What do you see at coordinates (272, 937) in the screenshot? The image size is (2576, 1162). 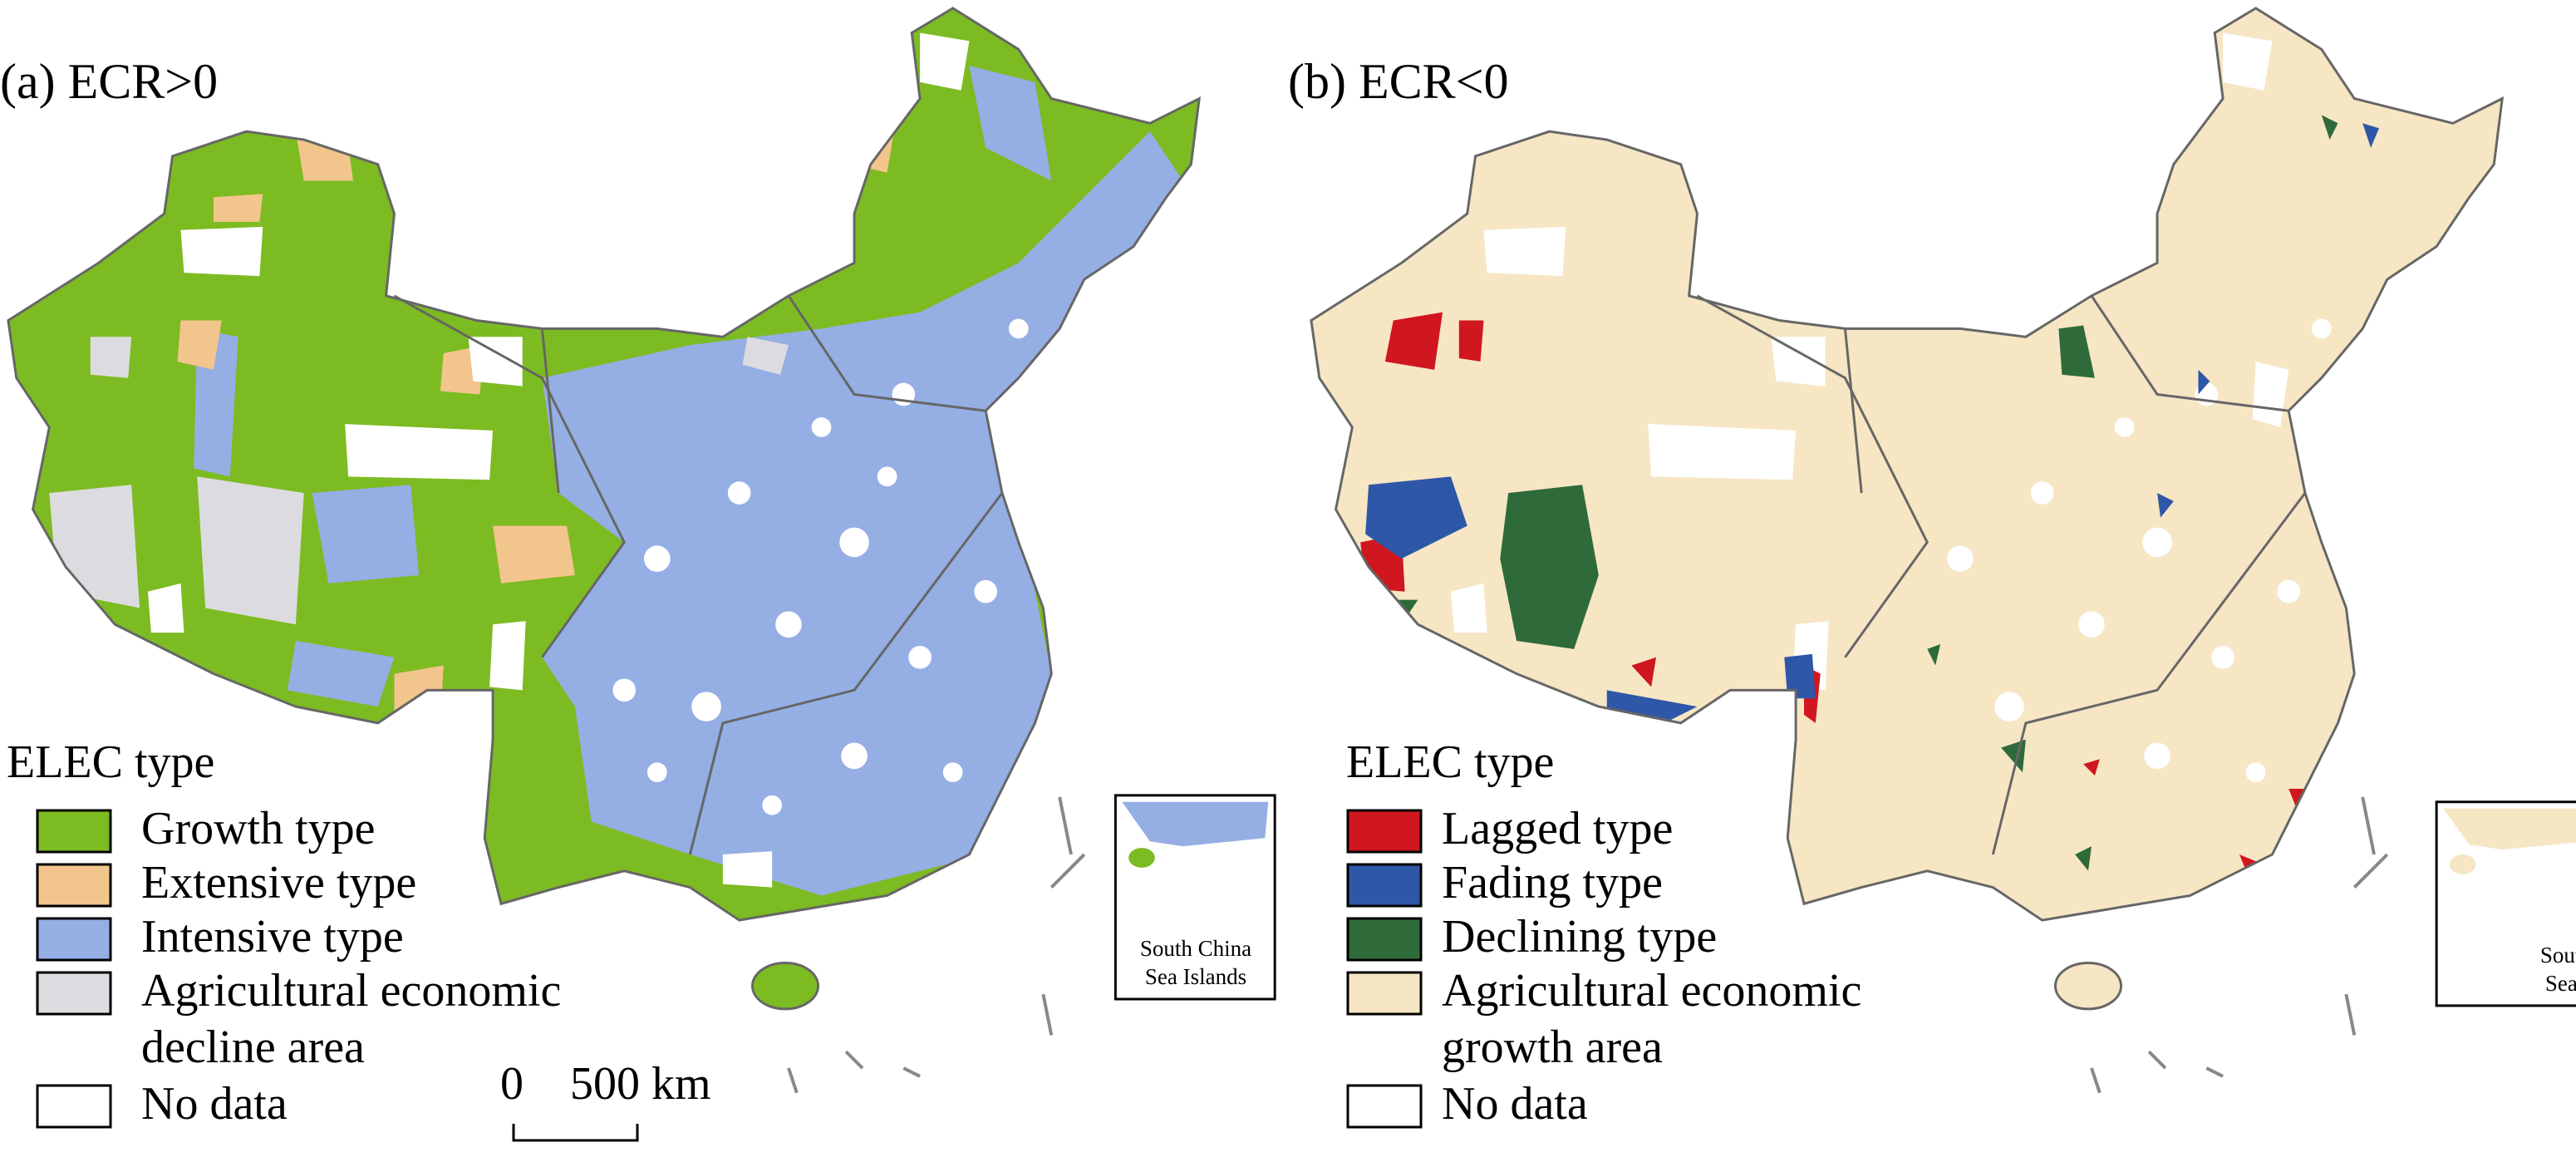 I see `legend-label: Intensive type` at bounding box center [272, 937].